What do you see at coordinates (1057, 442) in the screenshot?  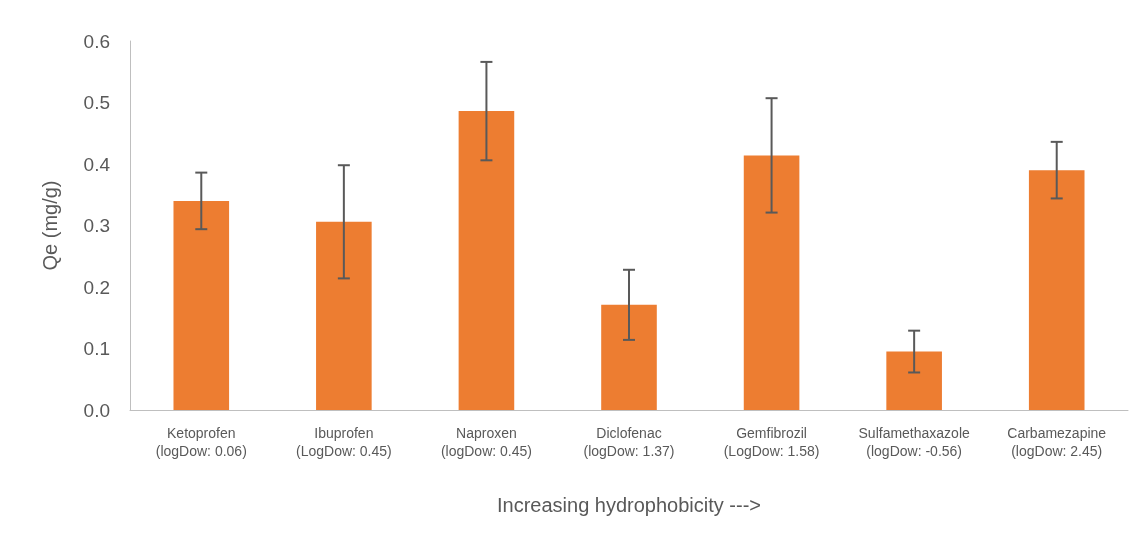 I see `x-tick-label: Carbamezapine (logDow: 2.45)` at bounding box center [1057, 442].